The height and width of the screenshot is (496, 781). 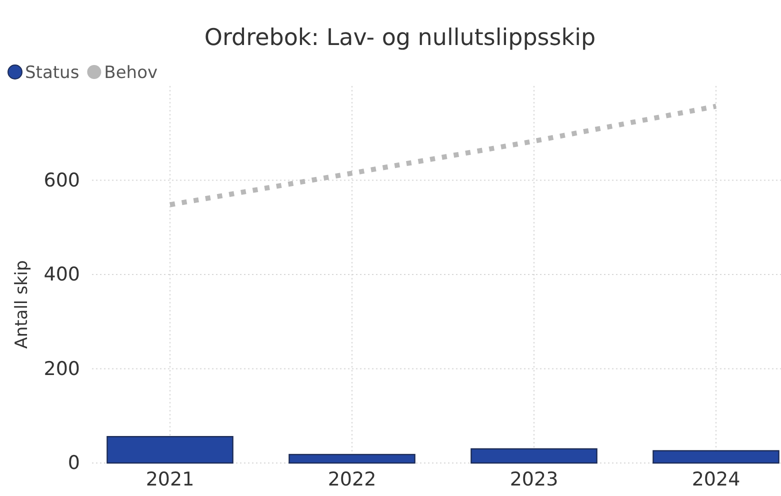 What do you see at coordinates (52, 73) in the screenshot?
I see `legend-label: Status` at bounding box center [52, 73].